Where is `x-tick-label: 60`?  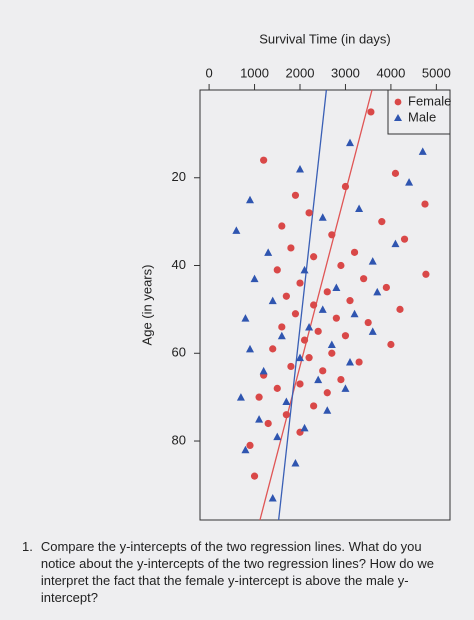 x-tick-label: 60 is located at coordinates (179, 352).